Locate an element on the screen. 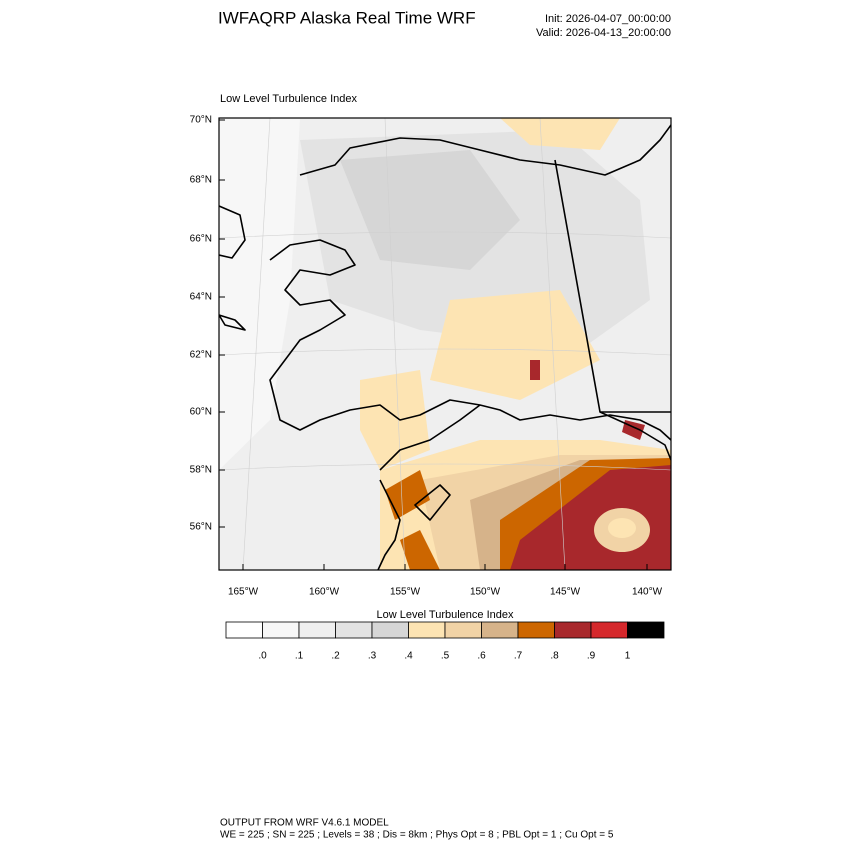  init-time: Init: 2026-04-07_00:00:00 is located at coordinates (608, 19).